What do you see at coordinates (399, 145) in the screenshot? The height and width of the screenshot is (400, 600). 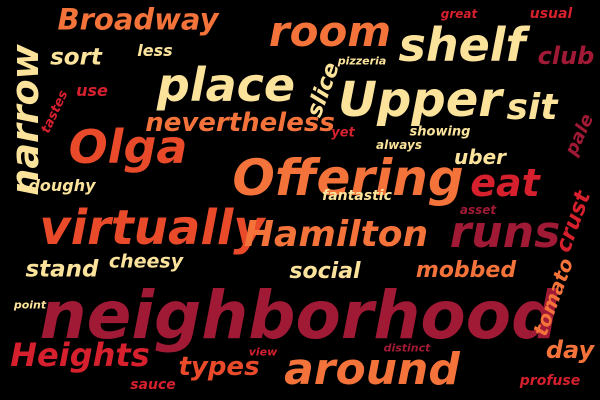 I see `word-always: always` at bounding box center [399, 145].